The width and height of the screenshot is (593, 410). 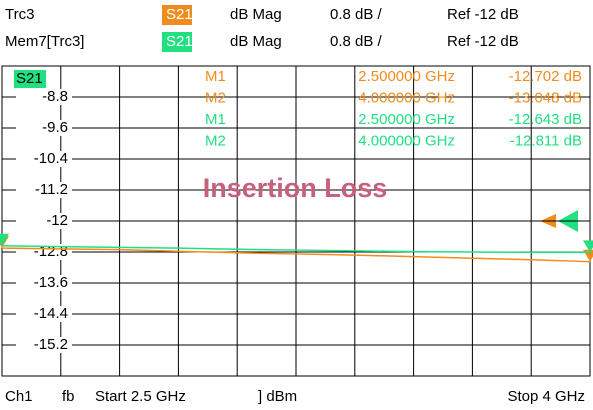 I want to click on y-tick-label: -14.4, so click(x=51, y=313).